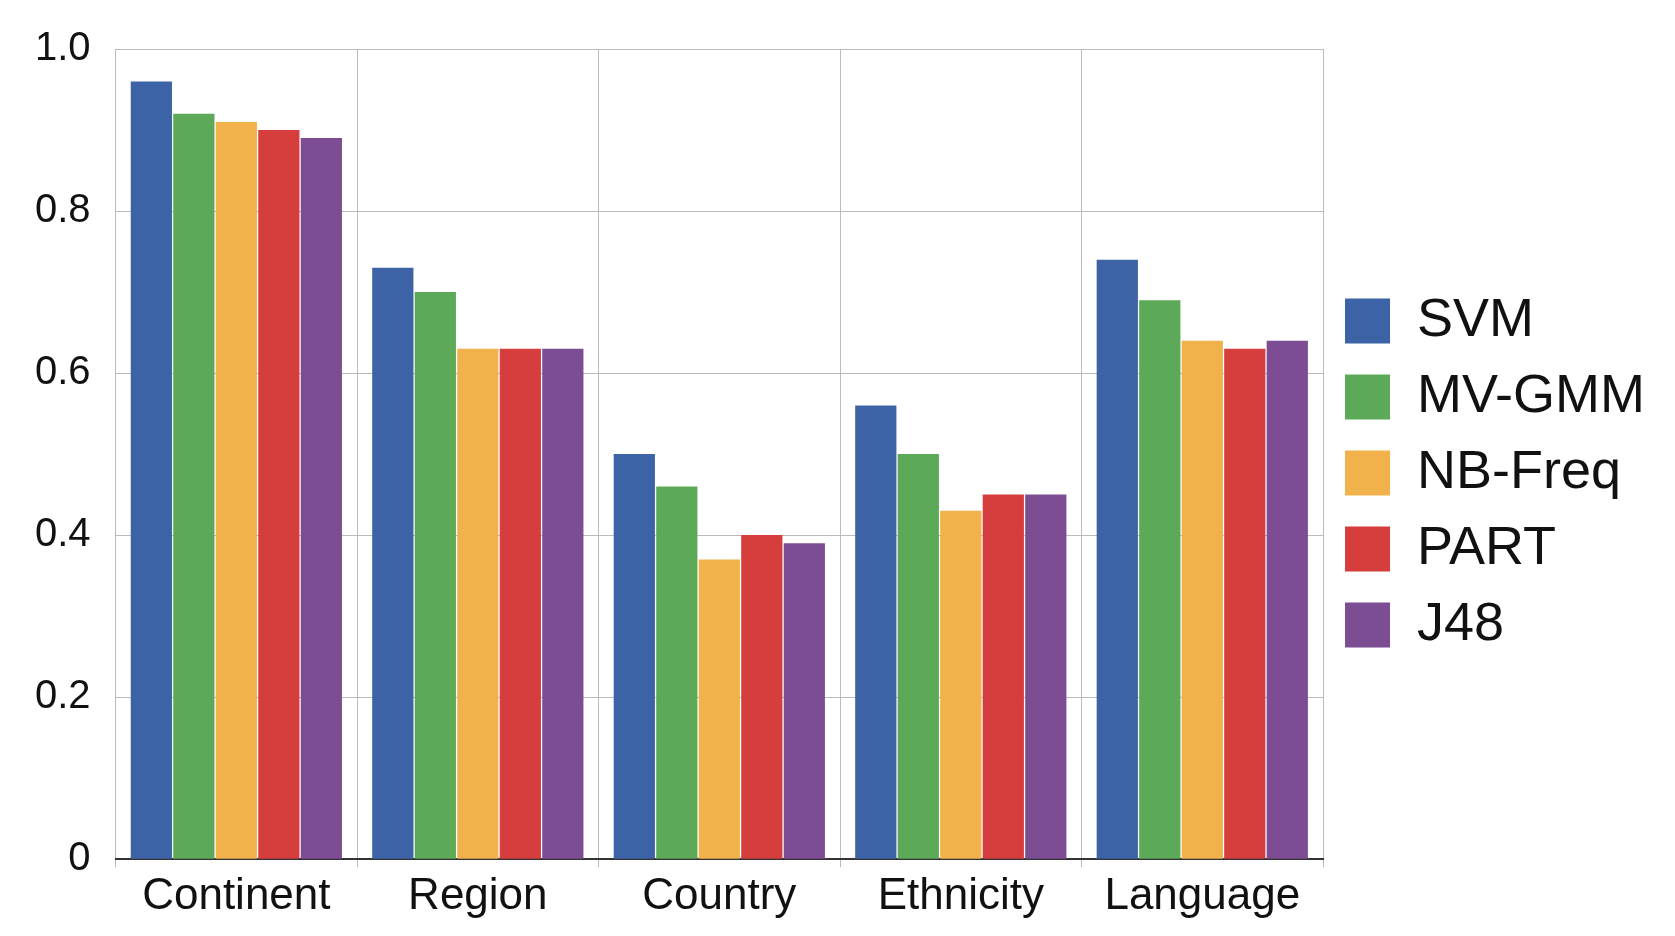  I want to click on y-tick-label: 0.6, so click(63, 370).